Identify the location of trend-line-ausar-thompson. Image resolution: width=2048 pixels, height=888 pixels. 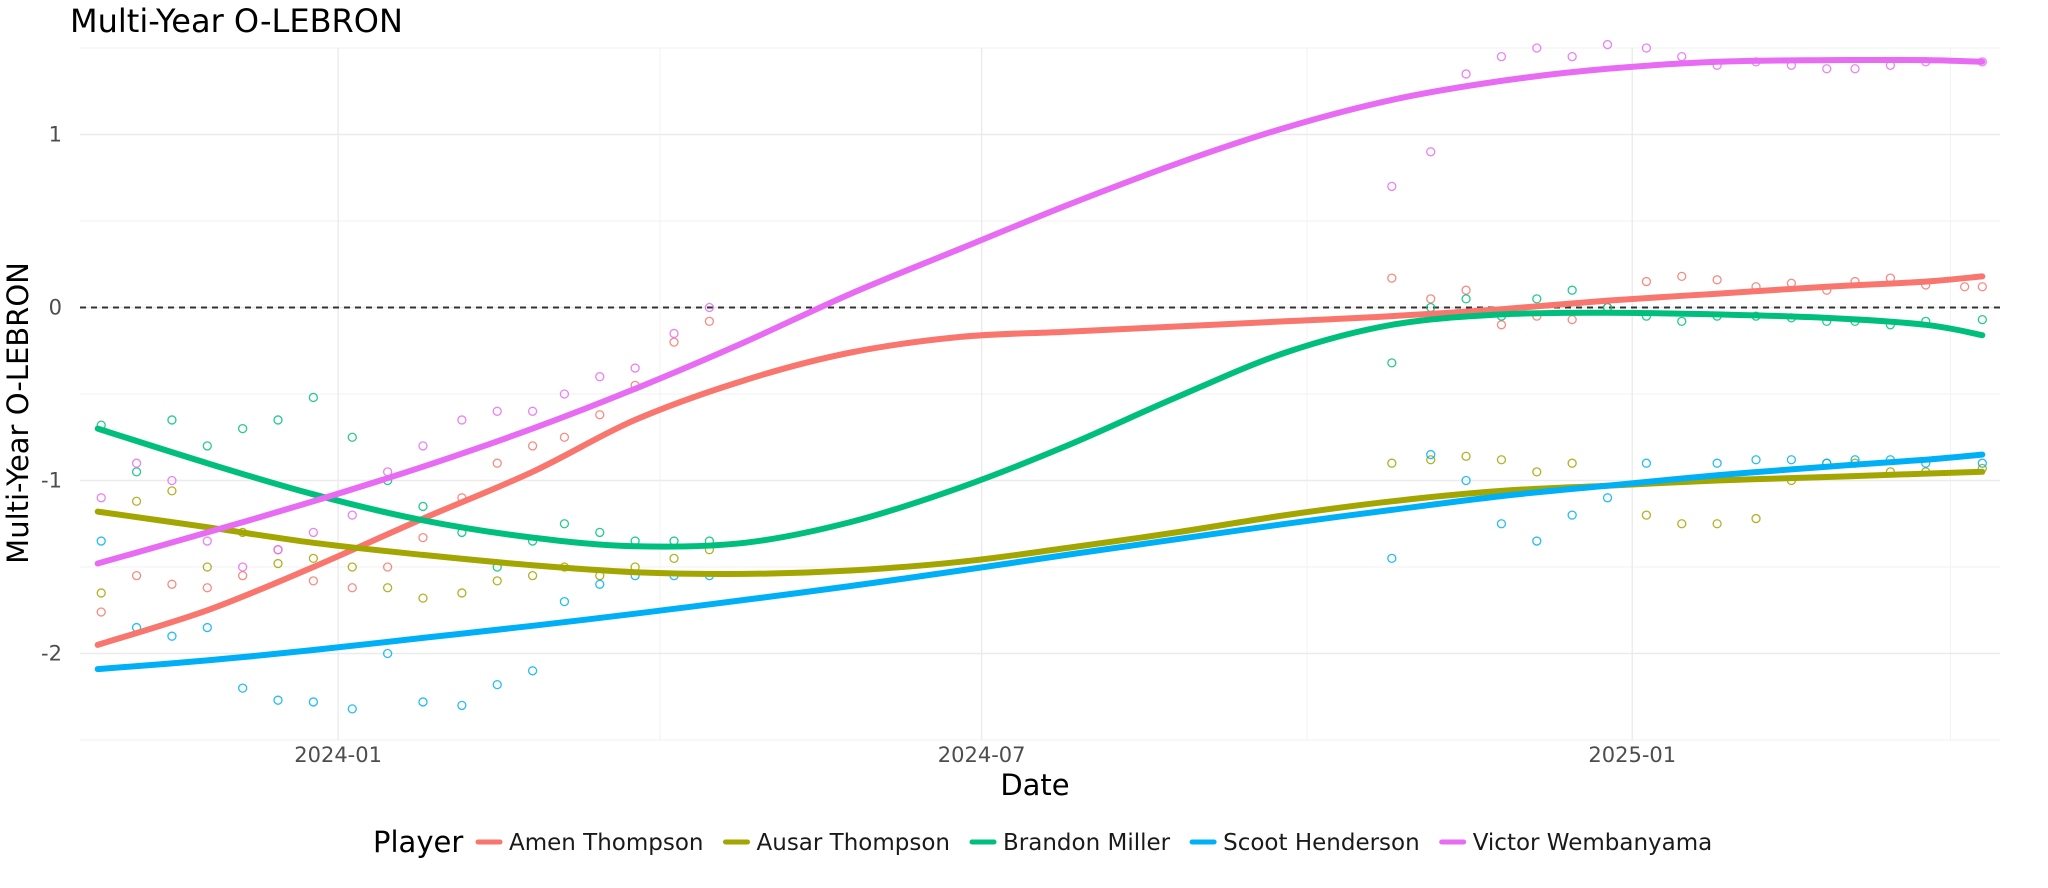
(1040, 522).